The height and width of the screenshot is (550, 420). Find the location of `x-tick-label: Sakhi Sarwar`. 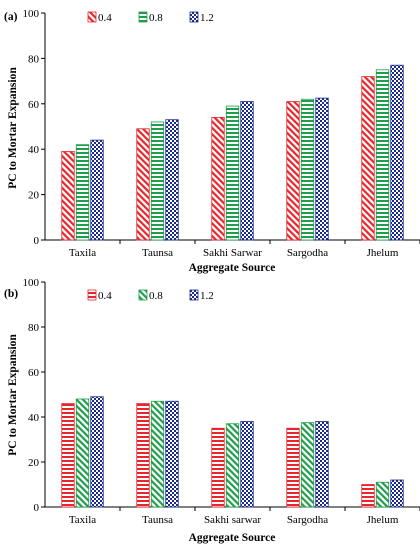

x-tick-label: Sakhi Sarwar is located at coordinates (232, 253).